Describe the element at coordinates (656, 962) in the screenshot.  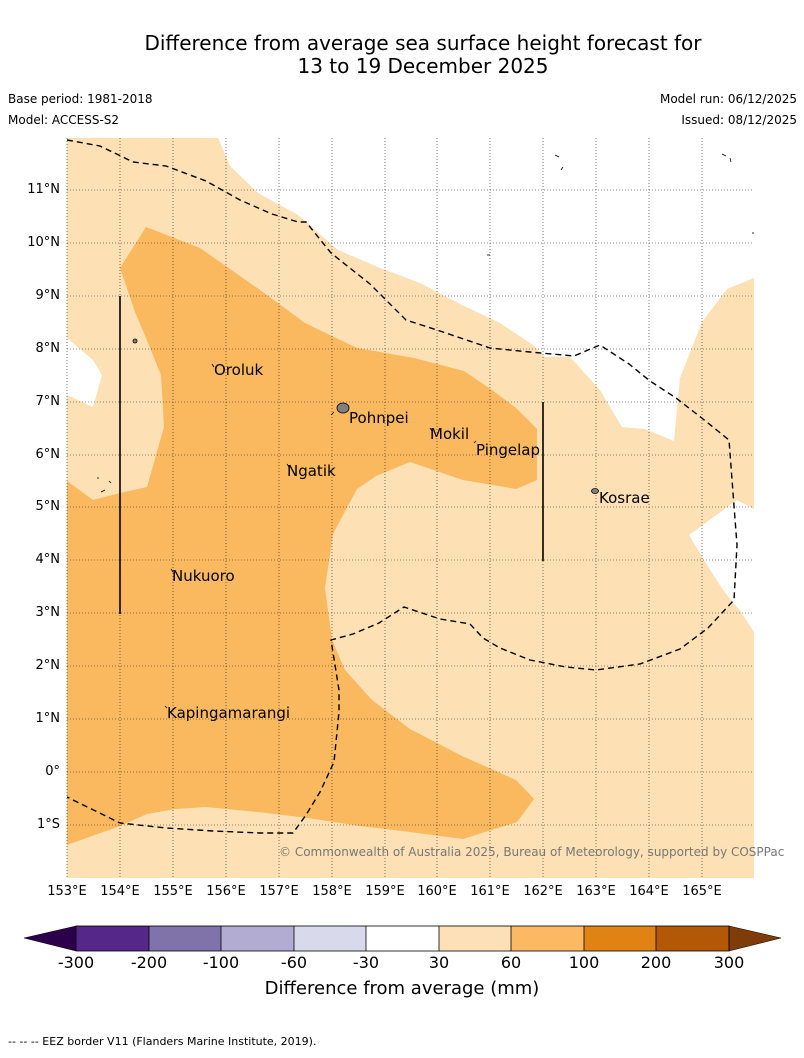
I see `colorbar-tick-label: 200` at that location.